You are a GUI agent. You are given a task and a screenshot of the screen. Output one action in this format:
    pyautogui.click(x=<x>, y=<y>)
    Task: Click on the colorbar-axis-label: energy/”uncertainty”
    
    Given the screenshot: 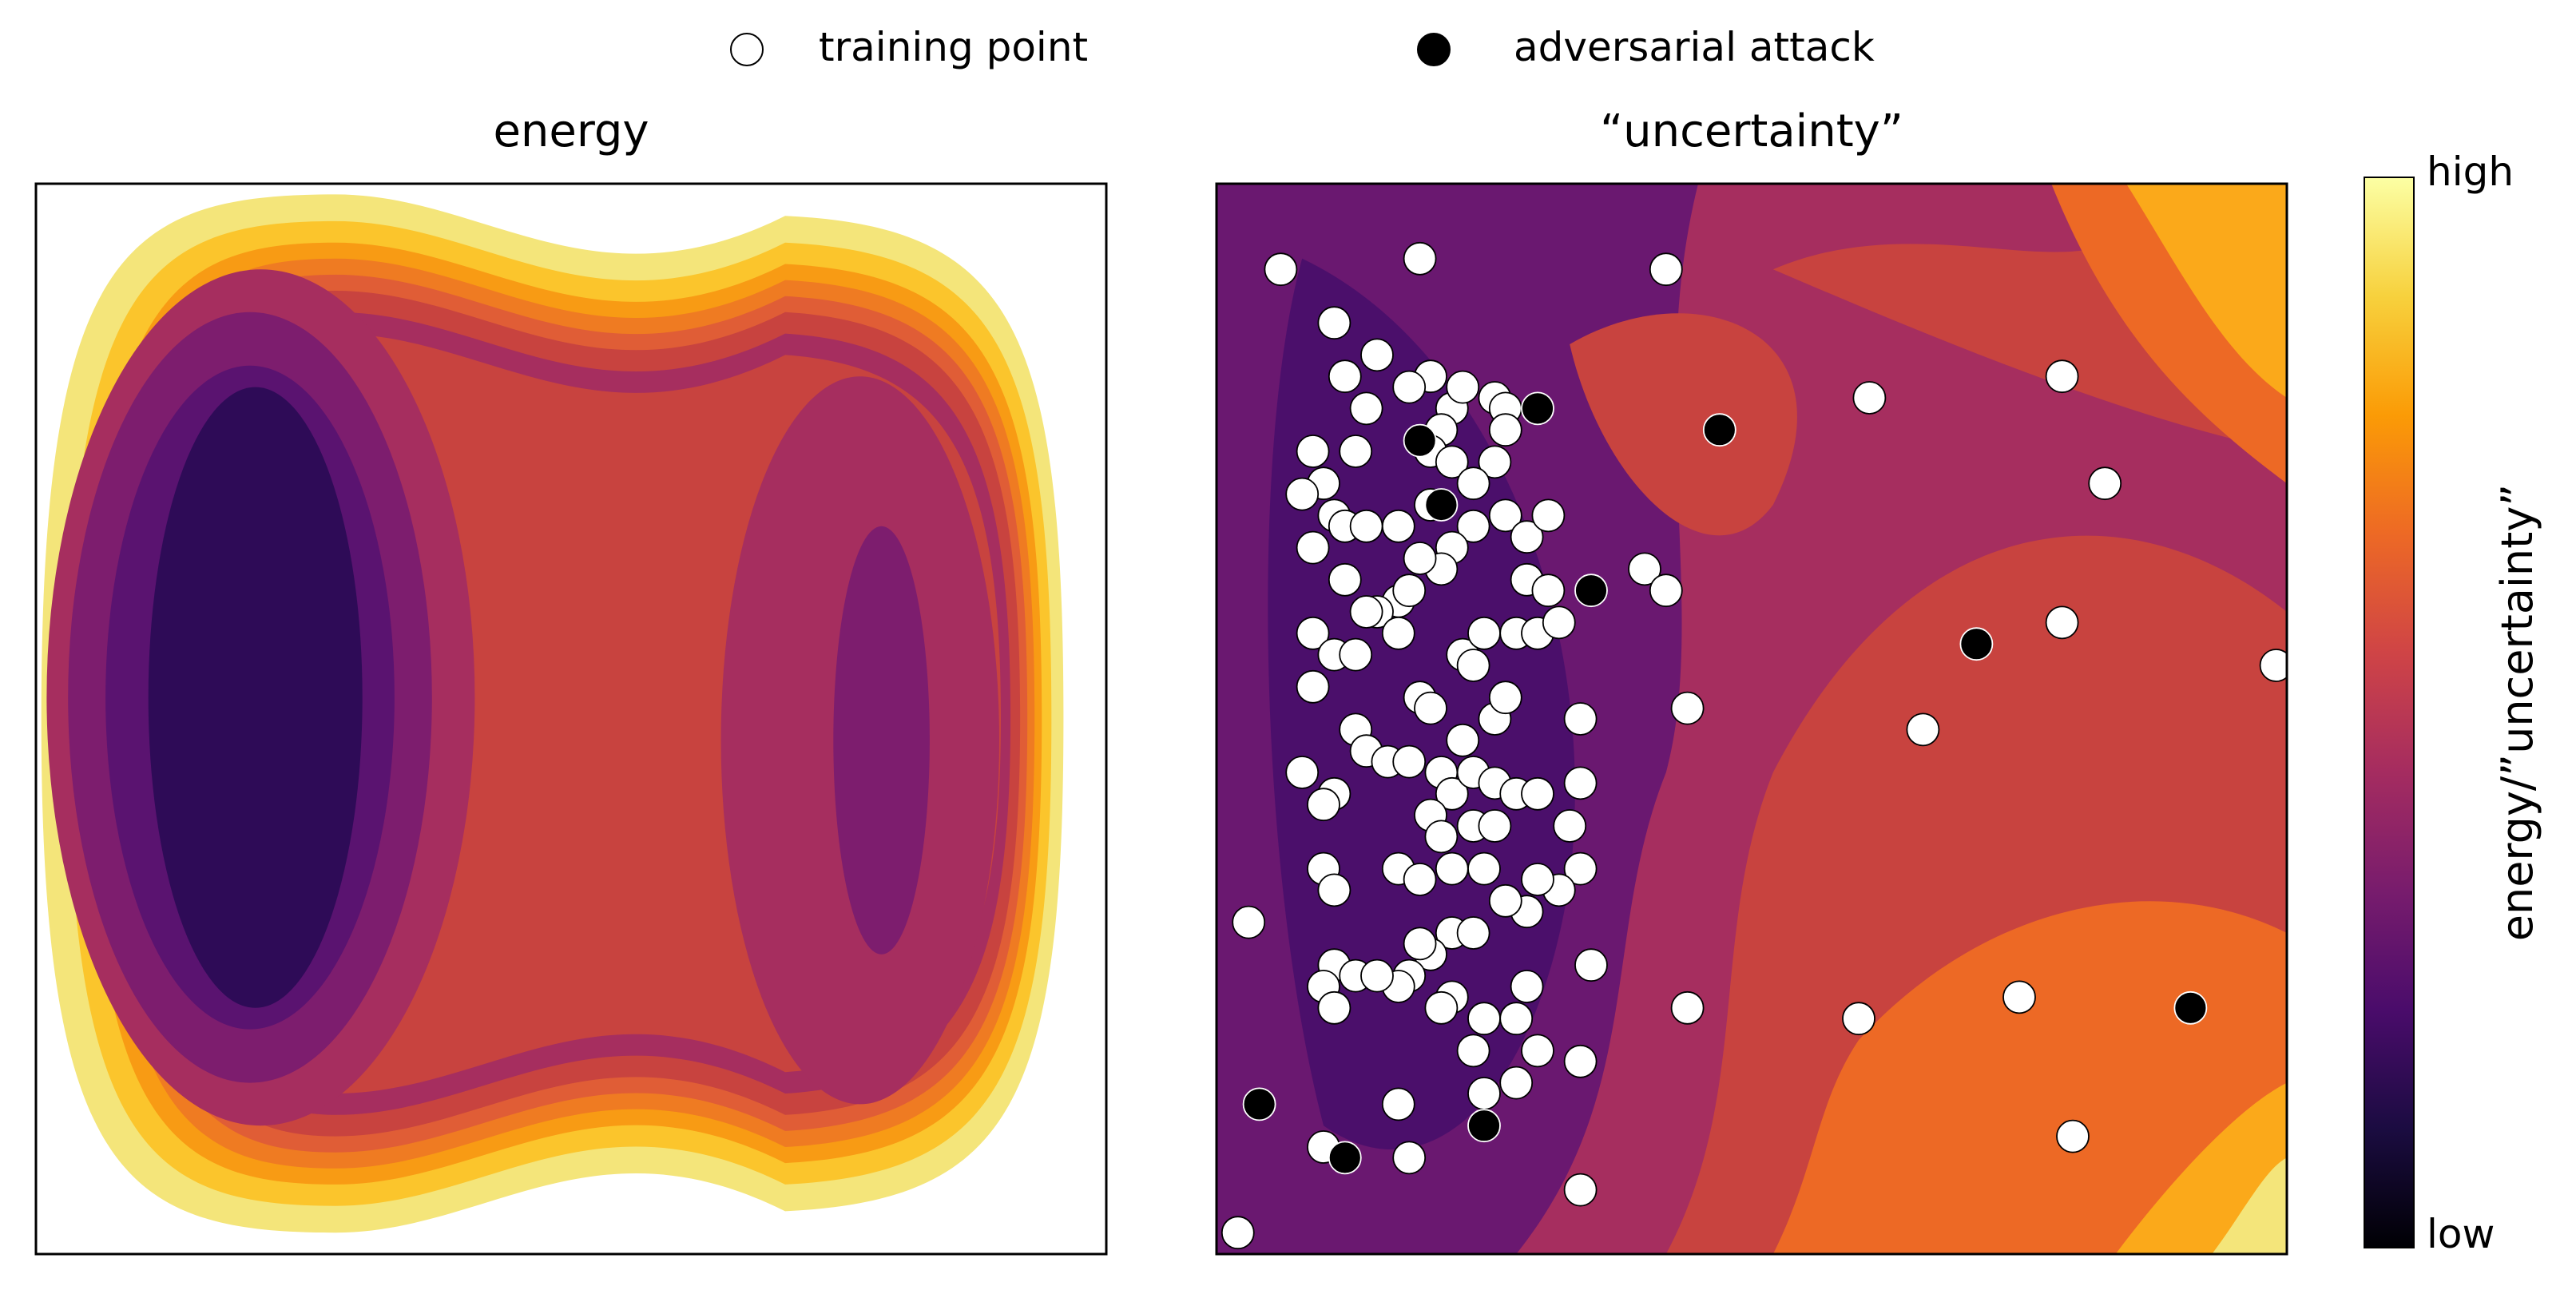 What is the action you would take?
    pyautogui.click(x=2517, y=712)
    